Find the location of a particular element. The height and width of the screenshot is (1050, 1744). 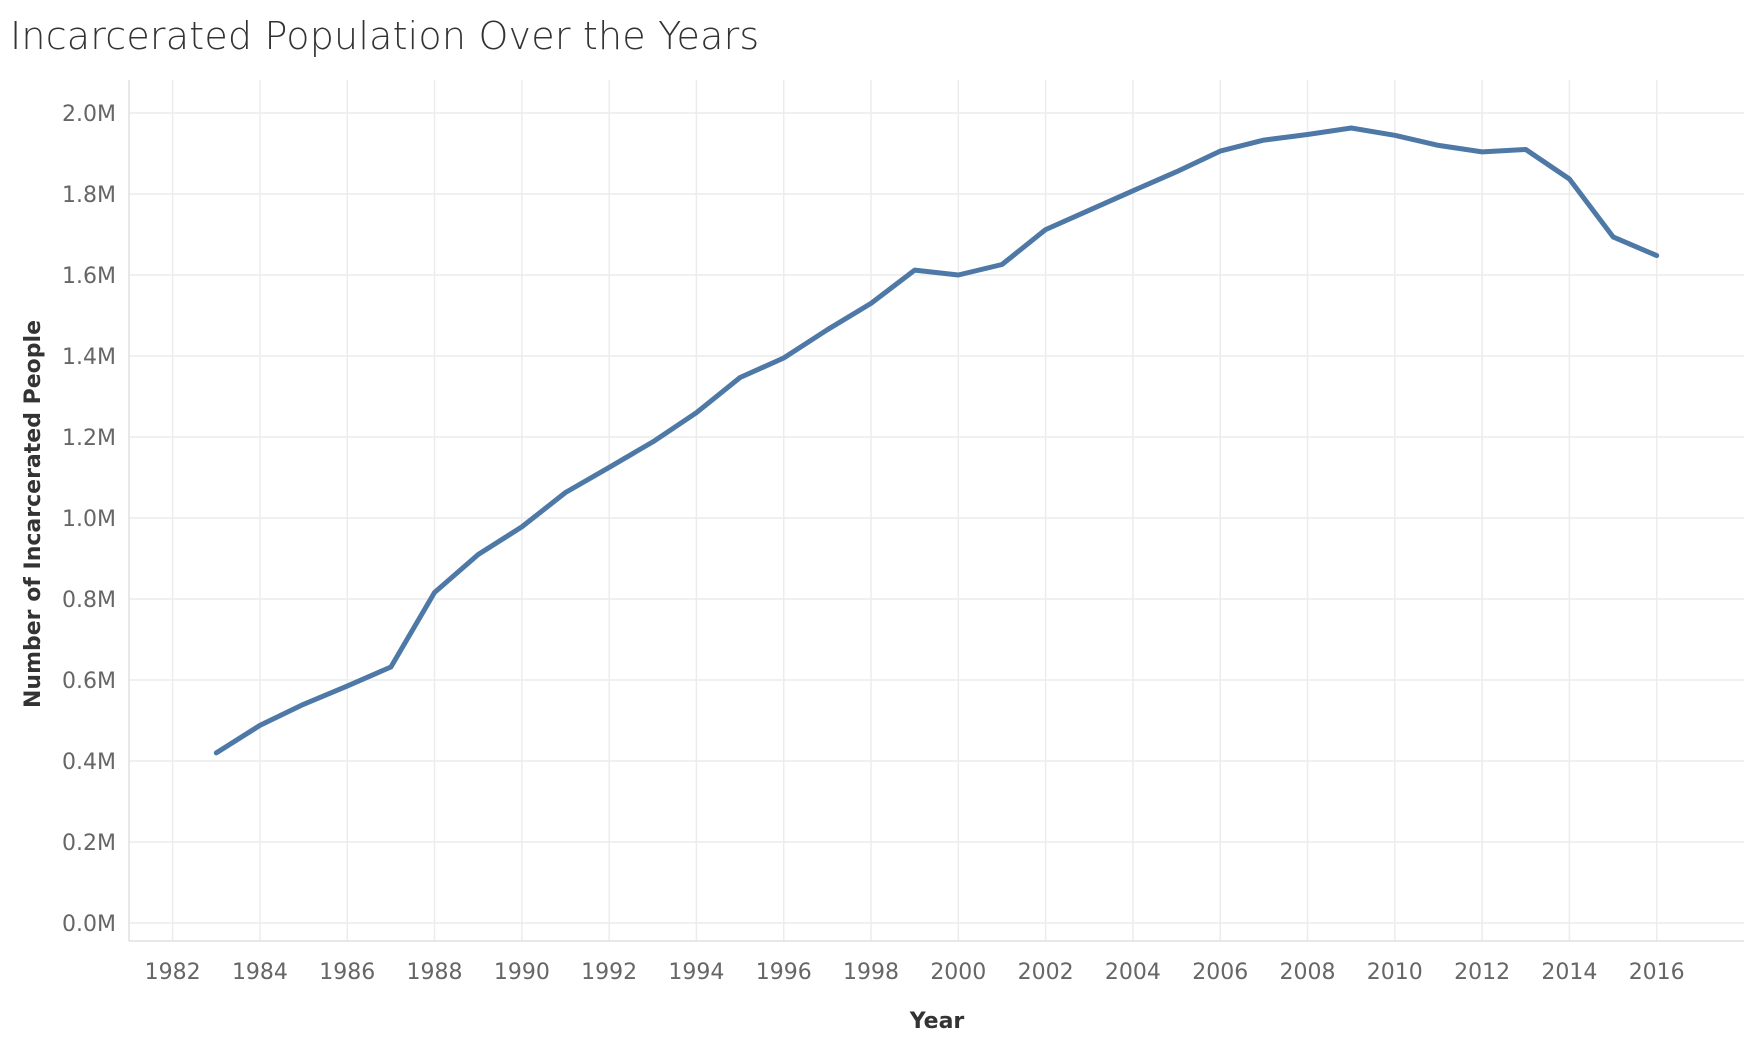

x-tick-label-2004: 2004 is located at coordinates (1133, 972).